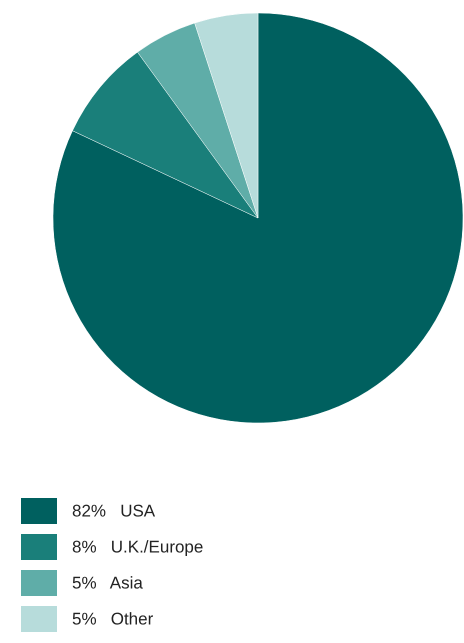 Image resolution: width=464 pixels, height=643 pixels. Describe the element at coordinates (138, 547) in the screenshot. I see `legend-label: 8% U.K./Europe` at that location.